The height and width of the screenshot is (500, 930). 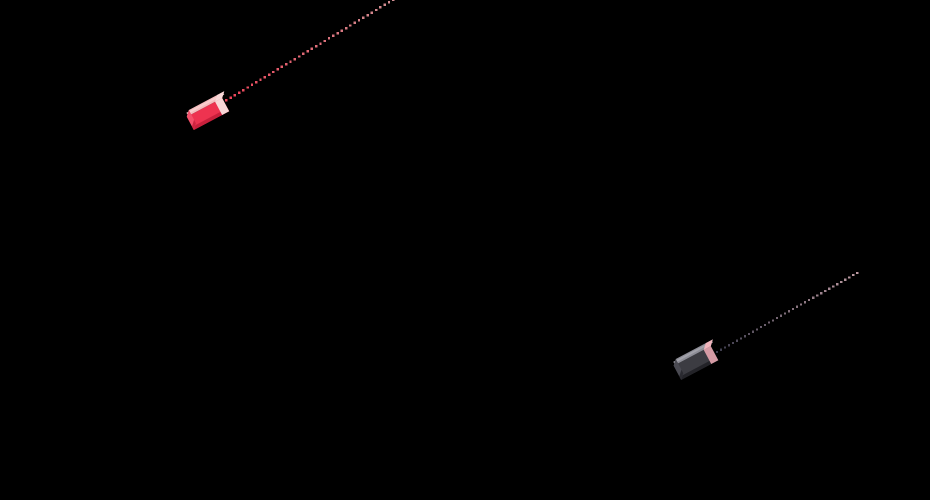 I want to click on red-particle-trail, so click(x=307, y=52).